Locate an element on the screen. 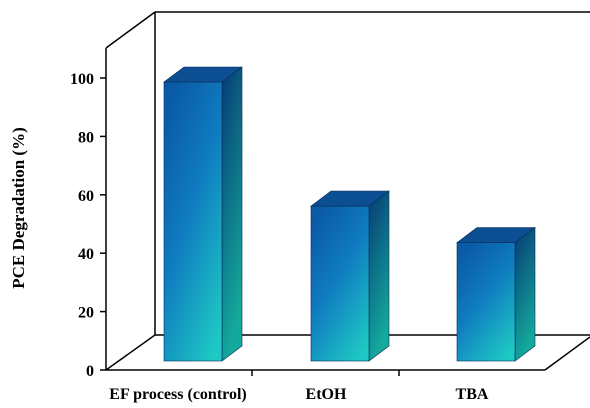  y-axis-label: PCE Degradation (%) is located at coordinates (18, 207).